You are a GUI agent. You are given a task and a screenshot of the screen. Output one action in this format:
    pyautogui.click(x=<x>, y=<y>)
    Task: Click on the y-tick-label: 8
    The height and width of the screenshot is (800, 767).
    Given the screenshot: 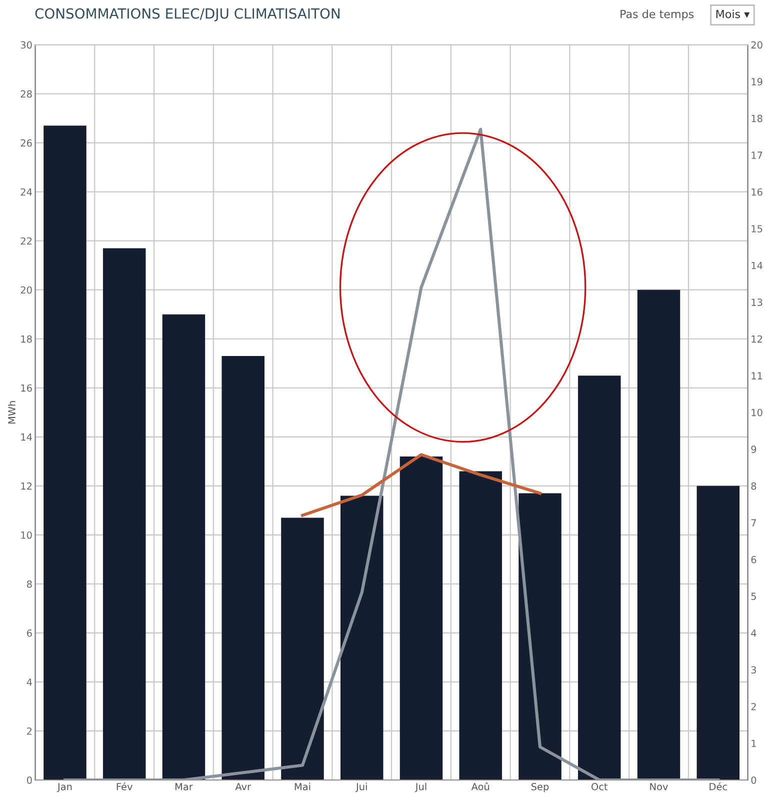 What is the action you would take?
    pyautogui.click(x=29, y=584)
    